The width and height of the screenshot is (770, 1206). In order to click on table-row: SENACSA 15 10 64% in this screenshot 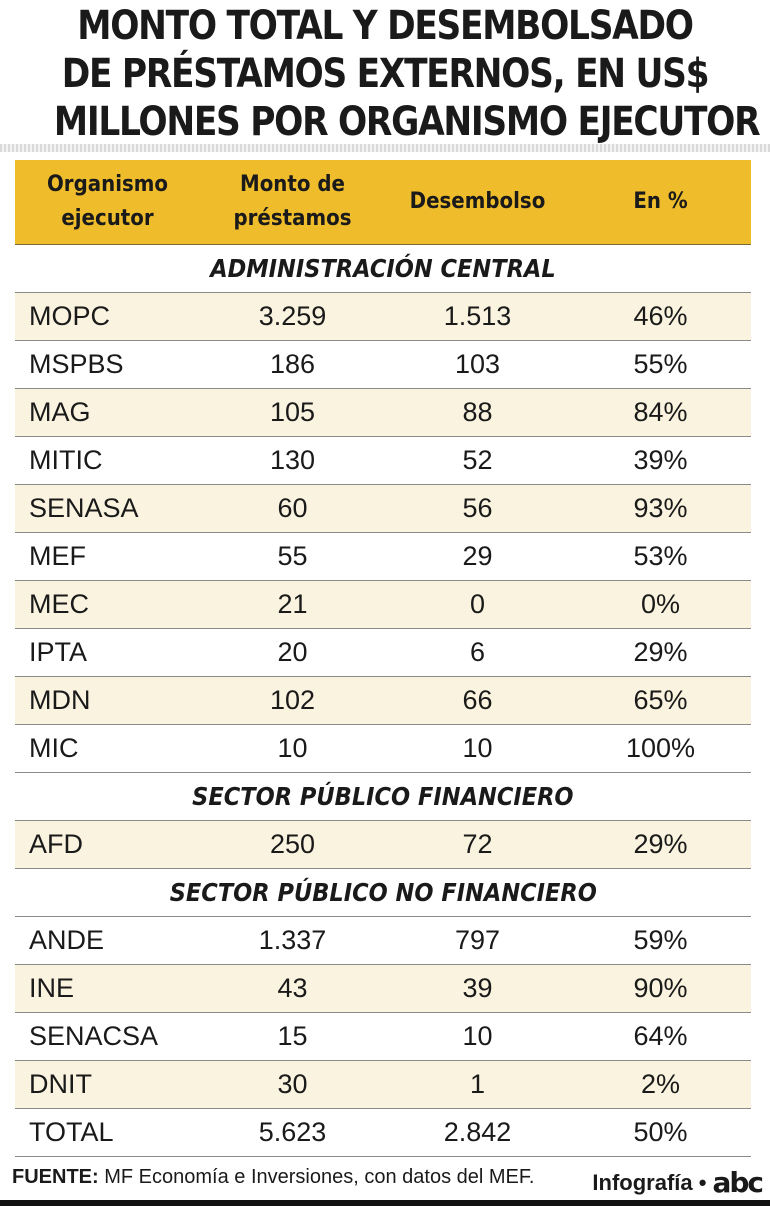, I will do `click(383, 1037)`.